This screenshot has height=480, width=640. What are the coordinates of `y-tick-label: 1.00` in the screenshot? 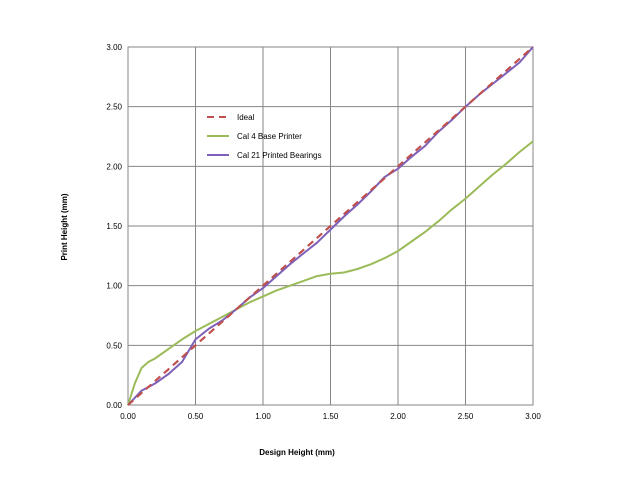 It's located at (114, 286).